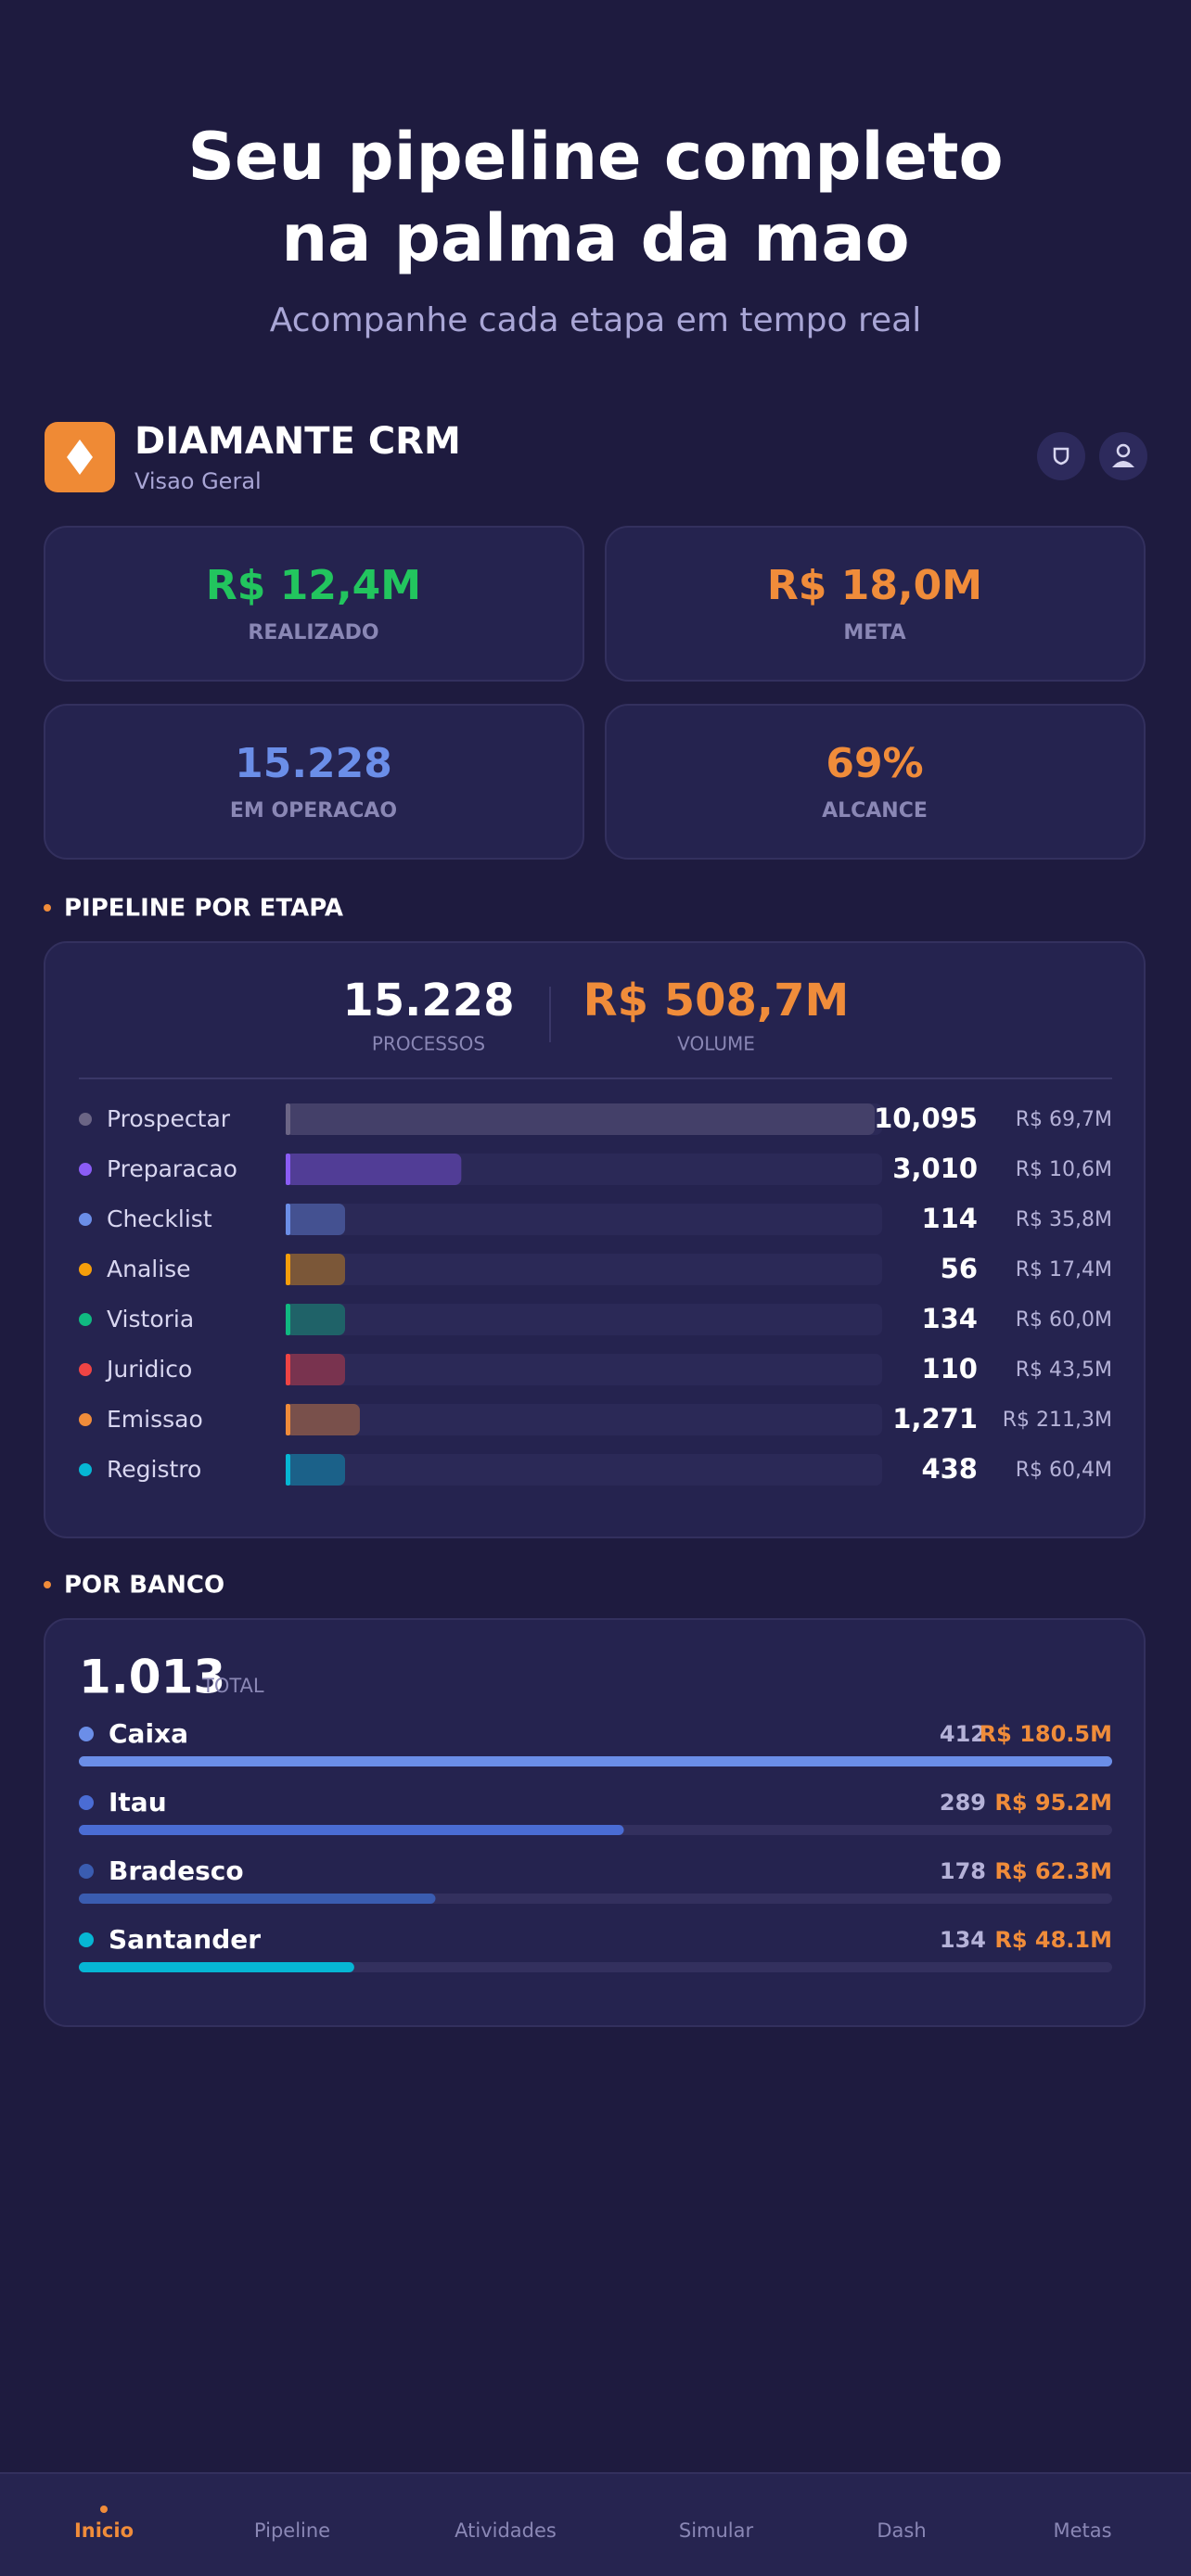 Image resolution: width=1191 pixels, height=2576 pixels. What do you see at coordinates (149, 1269) in the screenshot?
I see `stage-name: Analise` at bounding box center [149, 1269].